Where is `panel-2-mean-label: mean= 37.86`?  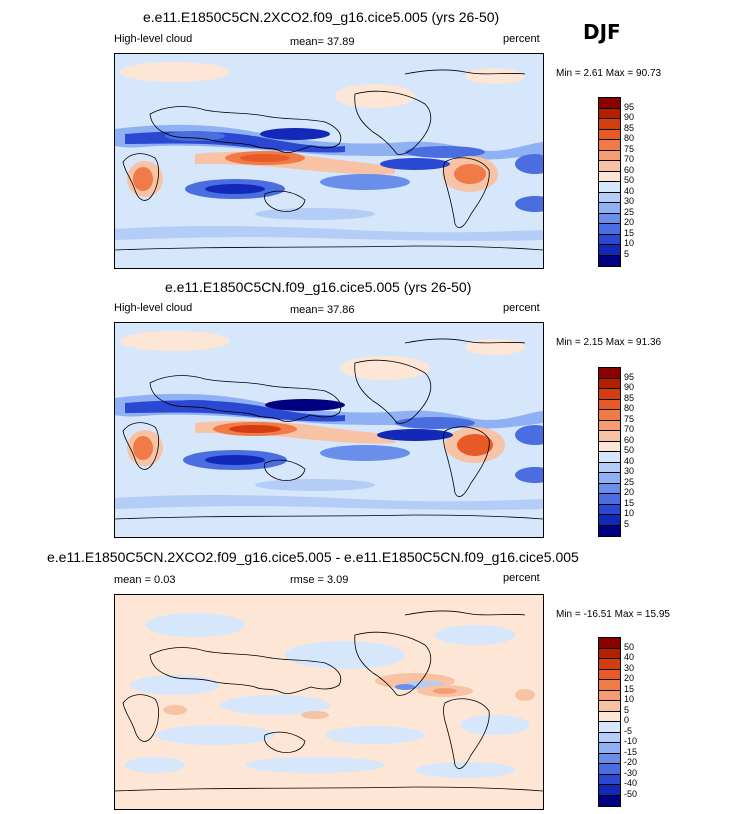
panel-2-mean-label: mean= 37.86 is located at coordinates (322, 310).